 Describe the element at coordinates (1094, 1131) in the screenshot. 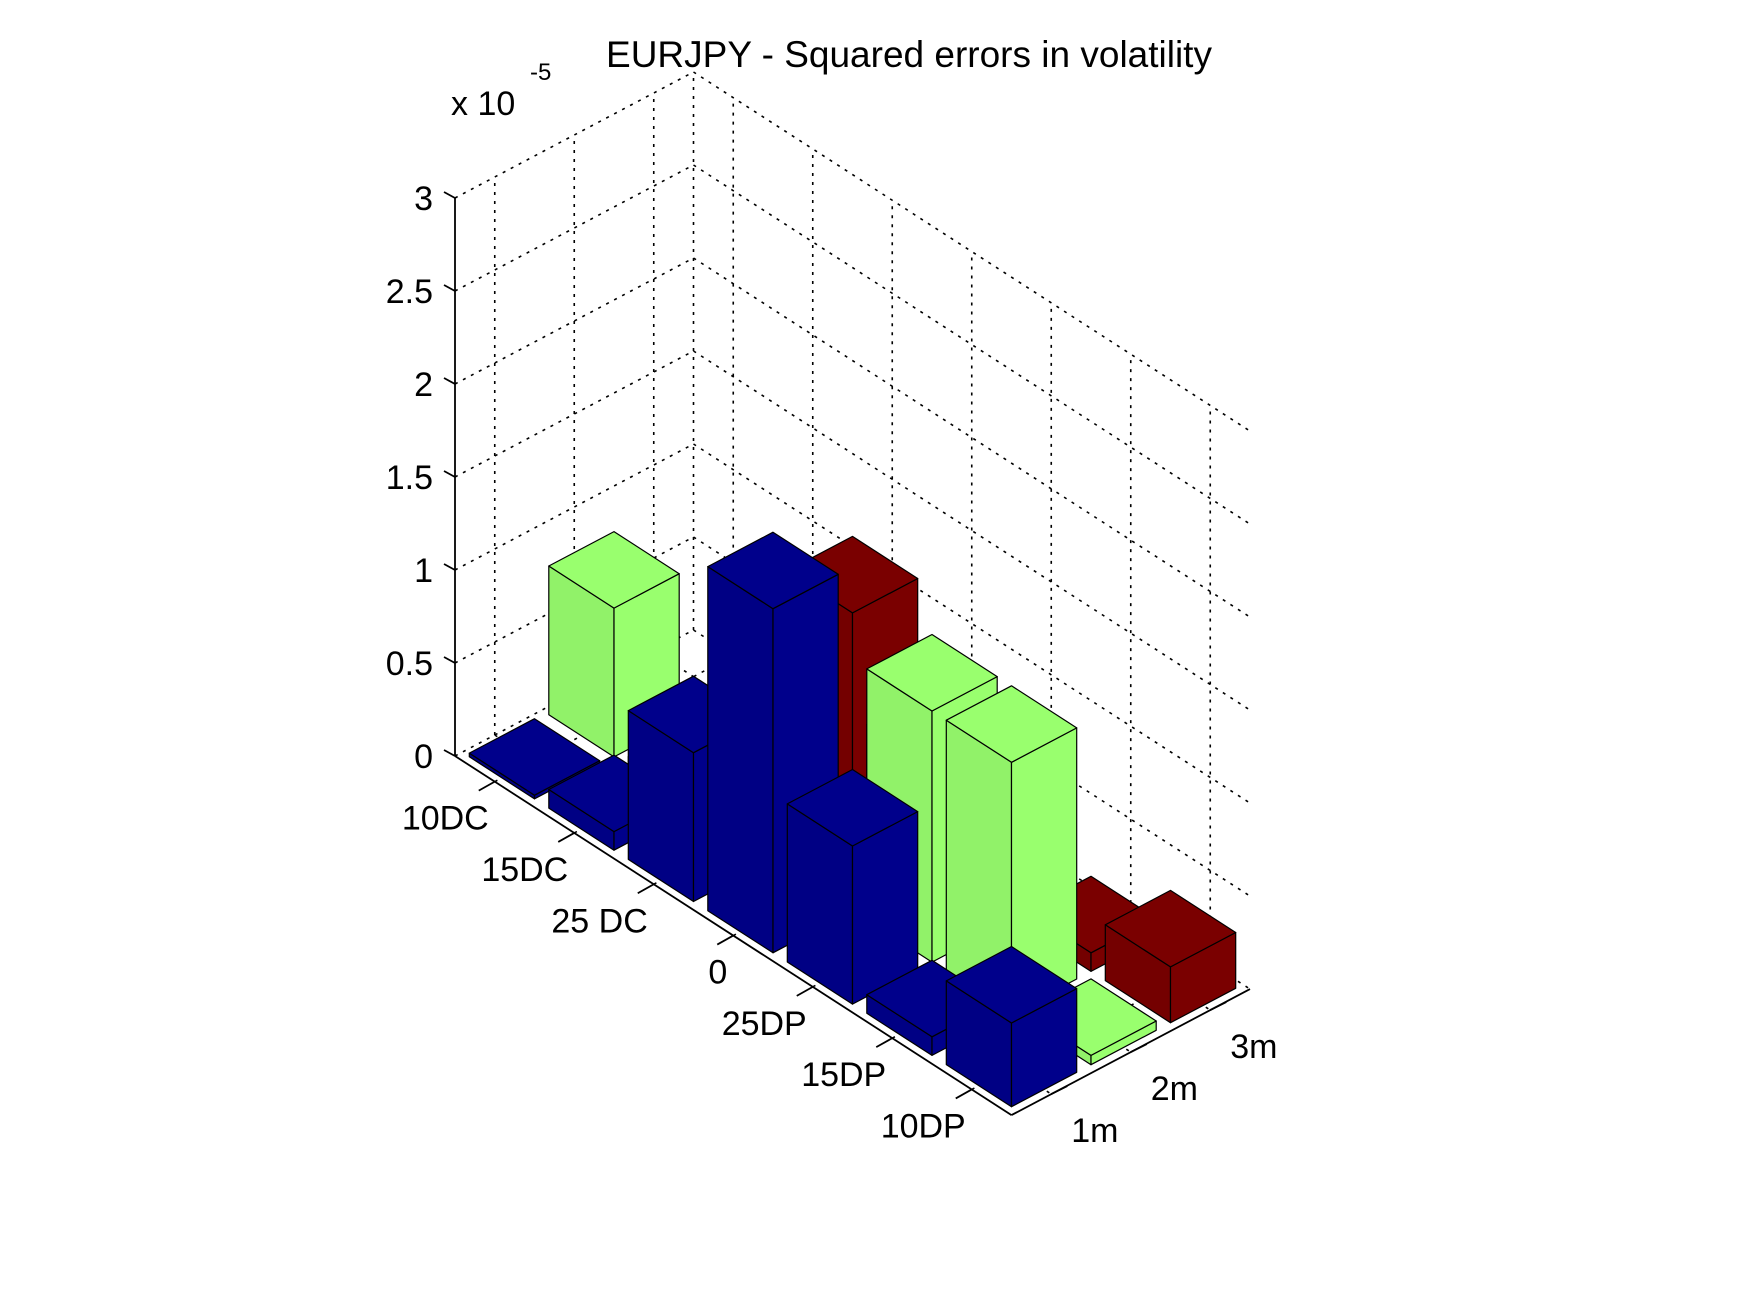

I see `column-tick-label-0: 1m` at that location.